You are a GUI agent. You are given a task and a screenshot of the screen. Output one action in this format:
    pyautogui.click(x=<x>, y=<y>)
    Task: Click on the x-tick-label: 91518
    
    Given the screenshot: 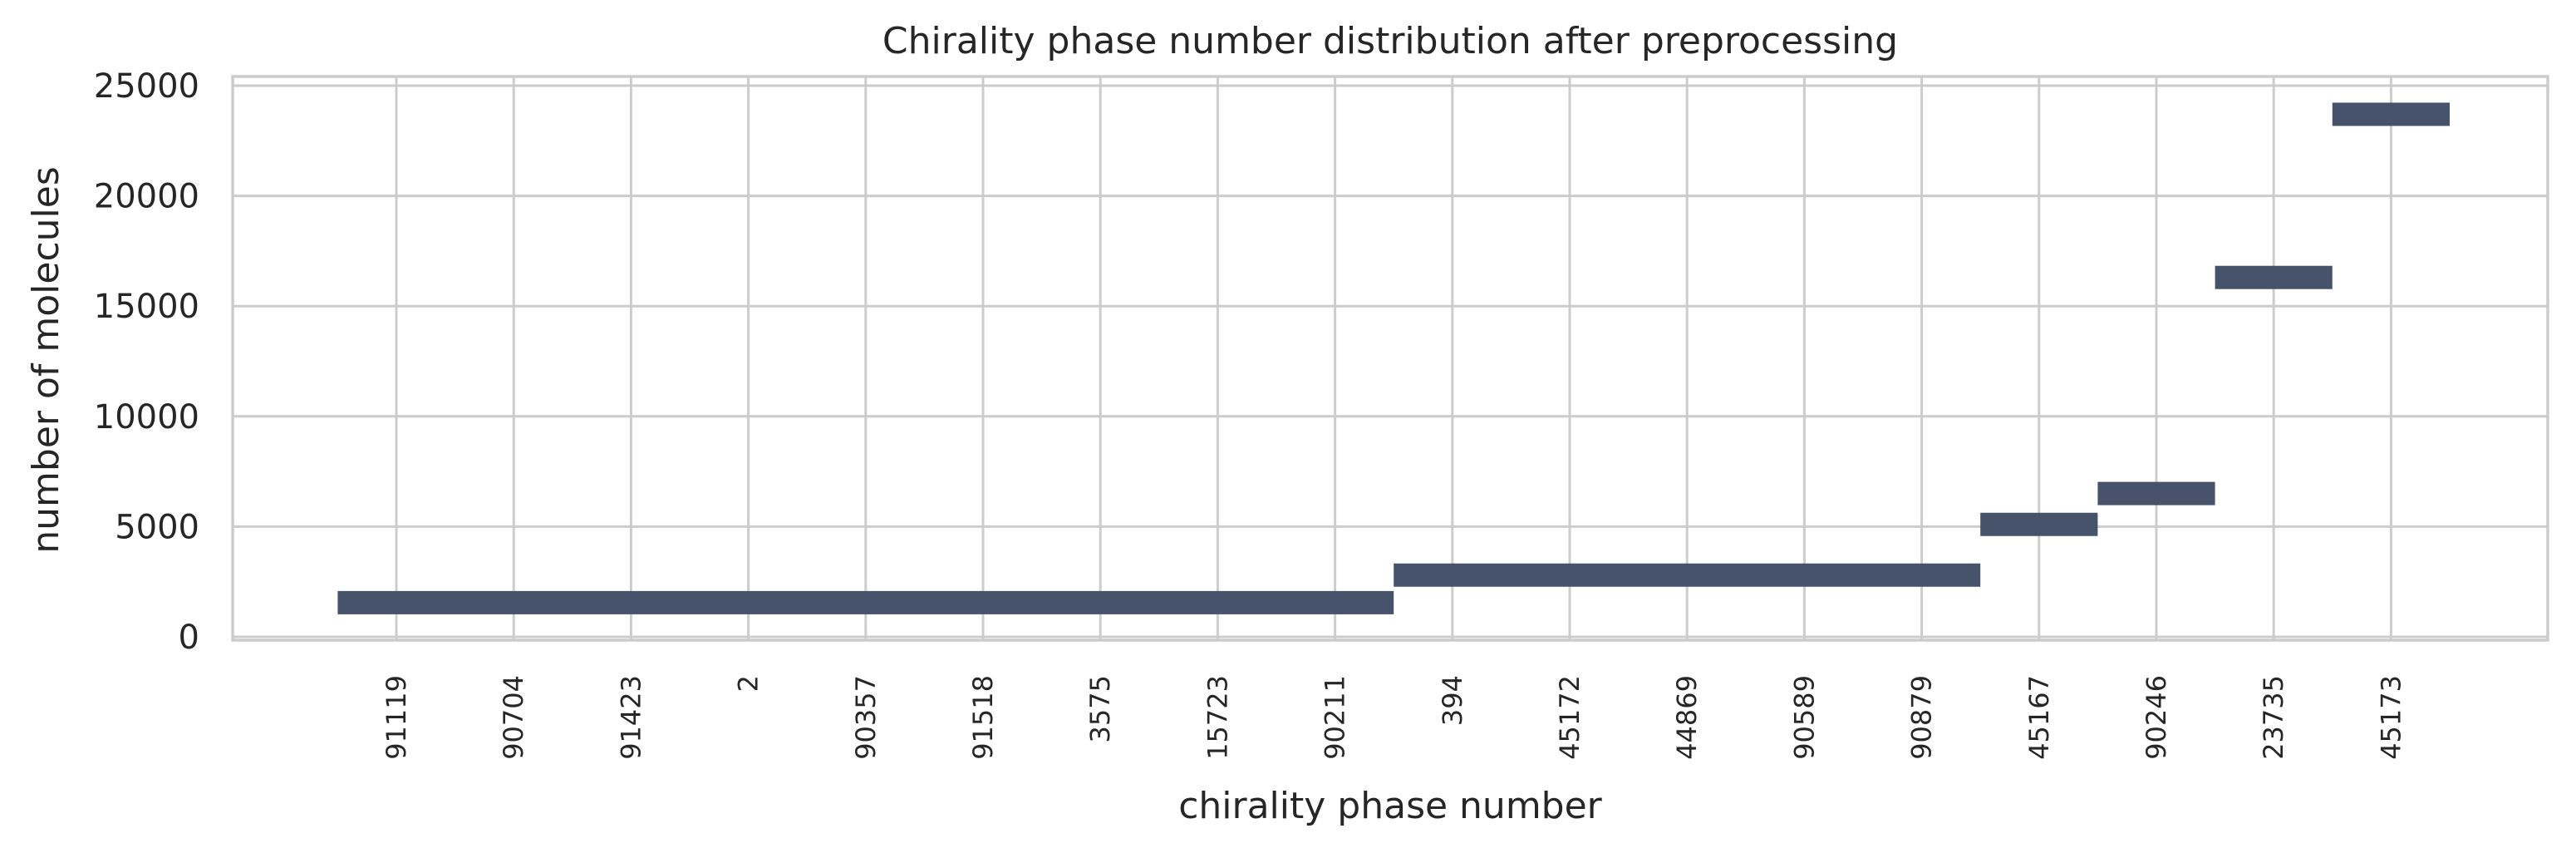 What is the action you would take?
    pyautogui.click(x=983, y=717)
    